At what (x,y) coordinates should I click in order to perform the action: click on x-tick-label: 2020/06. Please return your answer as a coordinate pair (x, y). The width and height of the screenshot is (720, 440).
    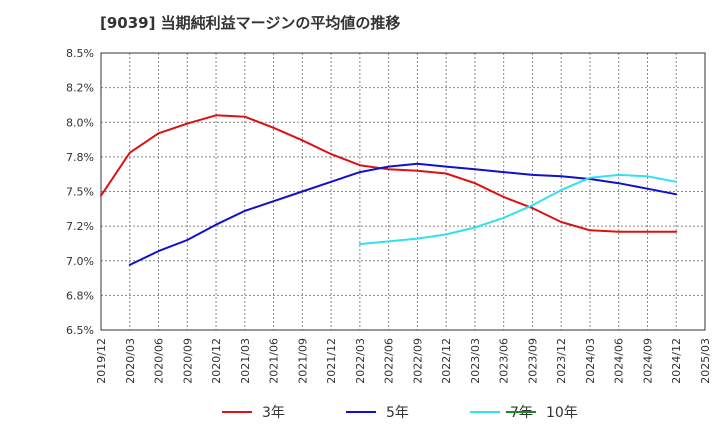
    Looking at the image, I should click on (159, 361).